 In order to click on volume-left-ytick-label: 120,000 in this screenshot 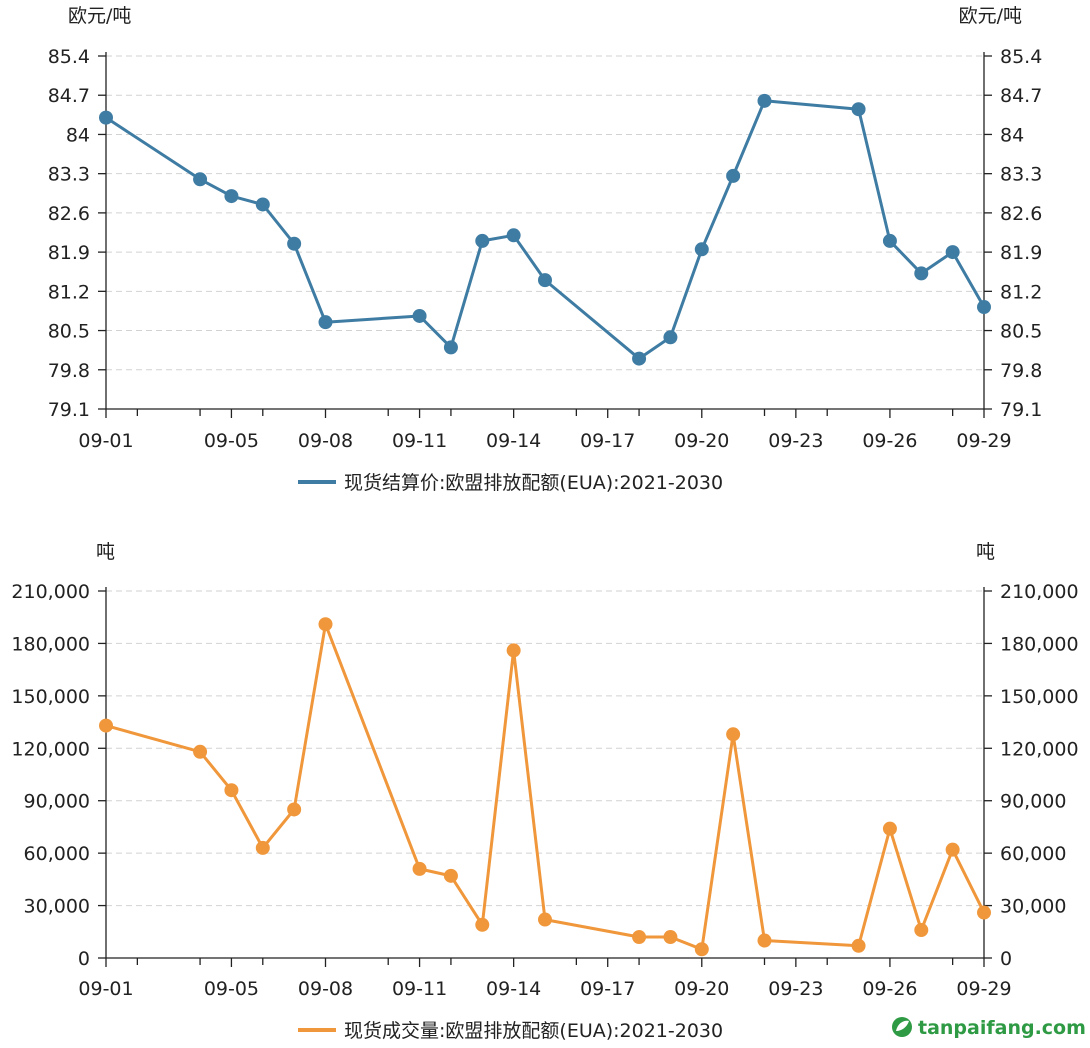, I will do `click(50, 749)`.